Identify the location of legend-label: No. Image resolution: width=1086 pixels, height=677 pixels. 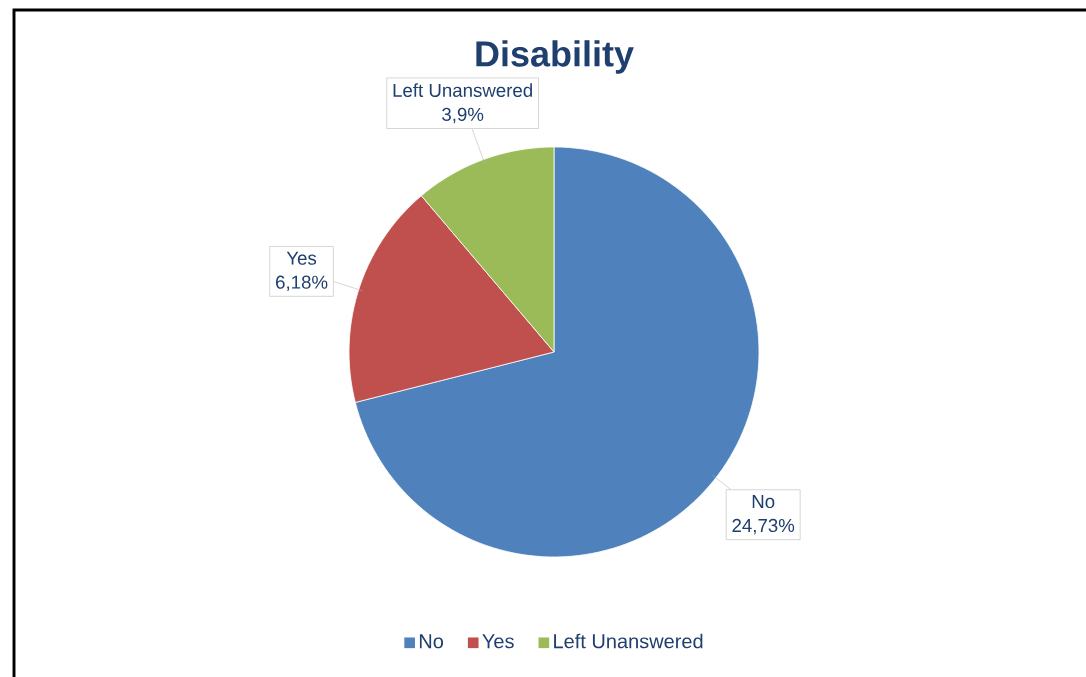
(431, 641).